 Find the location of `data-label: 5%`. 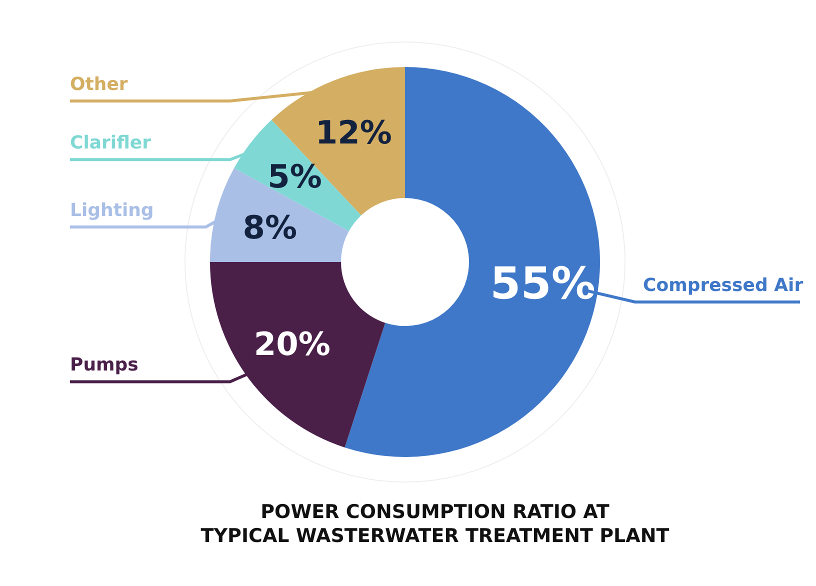

data-label: 5% is located at coordinates (295, 177).